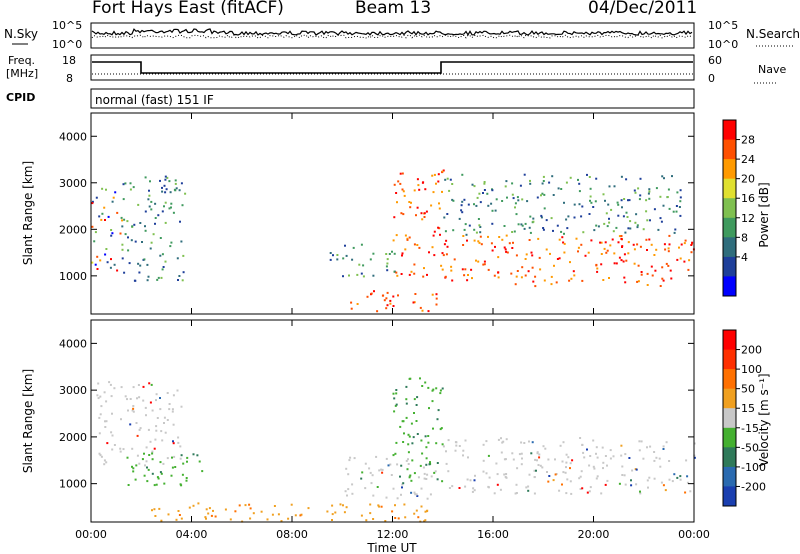 This screenshot has width=800, height=554. What do you see at coordinates (67, 44) in the screenshot?
I see `nsky-tick-bottom: 10^0` at bounding box center [67, 44].